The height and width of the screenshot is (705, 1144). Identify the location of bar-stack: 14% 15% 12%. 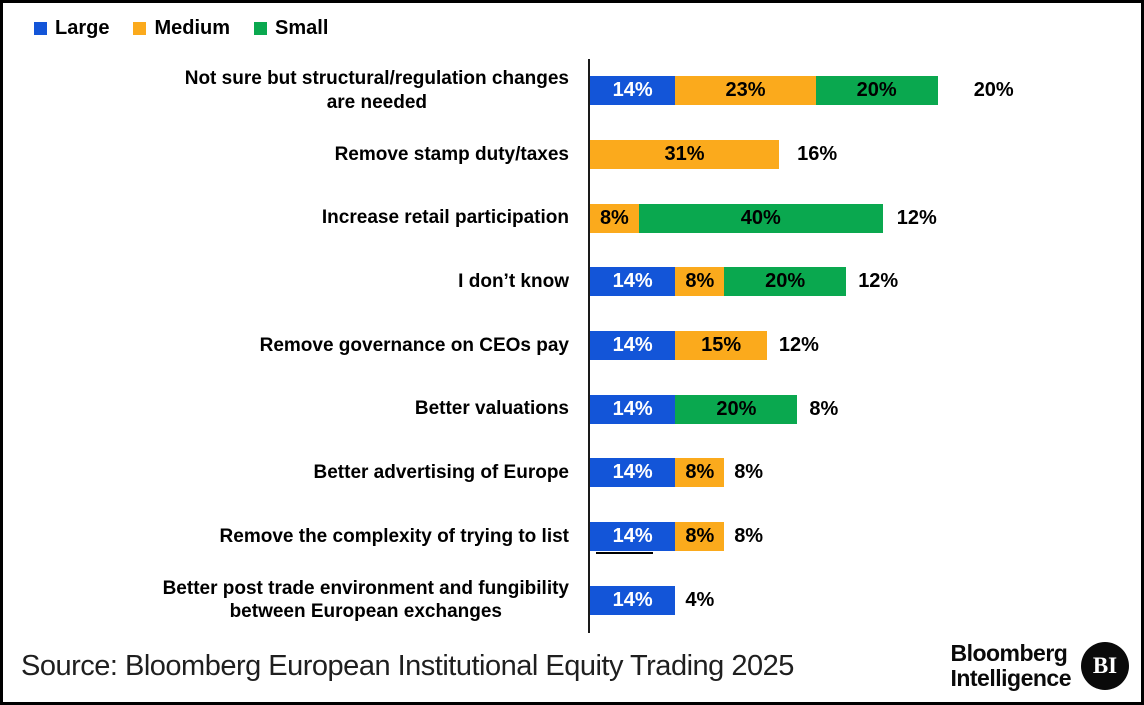
(704, 346).